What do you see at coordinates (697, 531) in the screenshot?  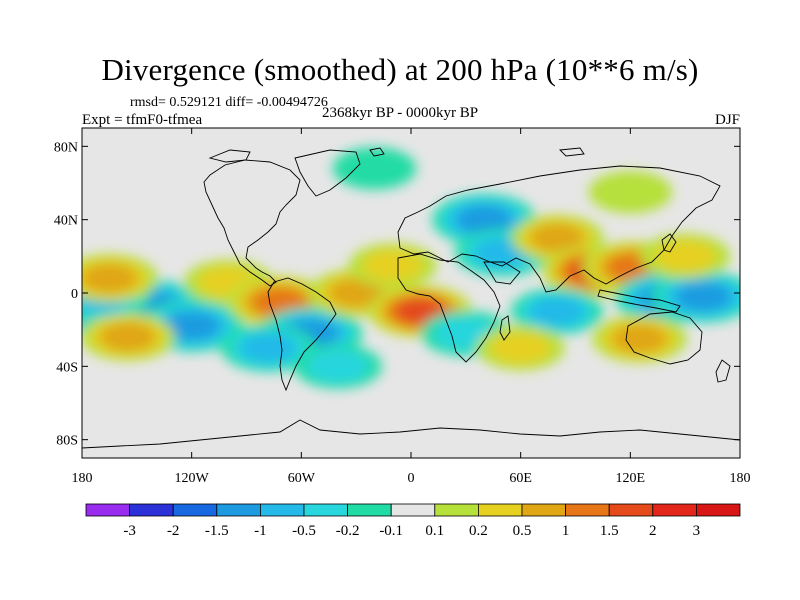 I see `colorbar-label: 3` at bounding box center [697, 531].